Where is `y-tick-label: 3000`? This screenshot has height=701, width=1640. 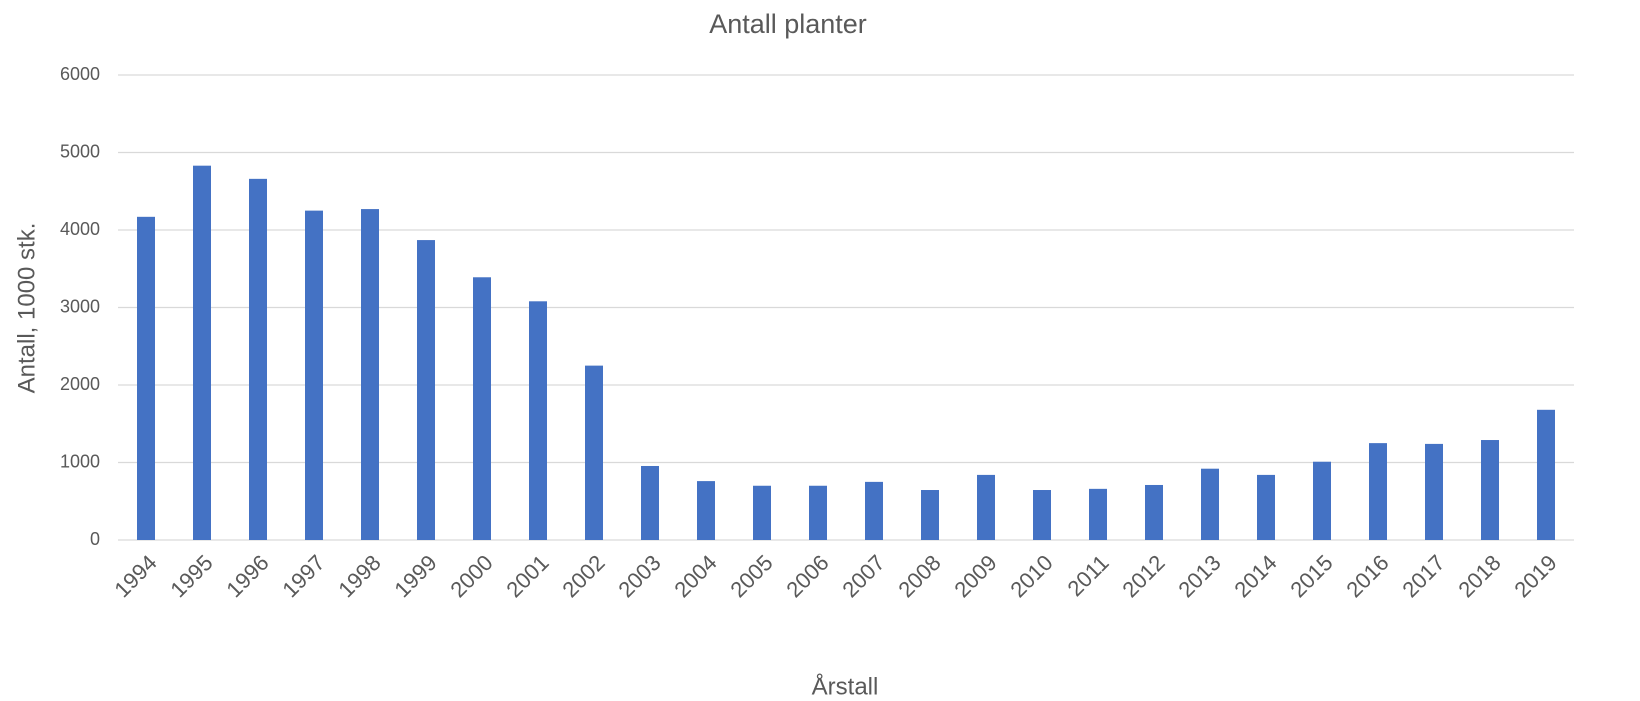
y-tick-label: 3000 is located at coordinates (80, 306).